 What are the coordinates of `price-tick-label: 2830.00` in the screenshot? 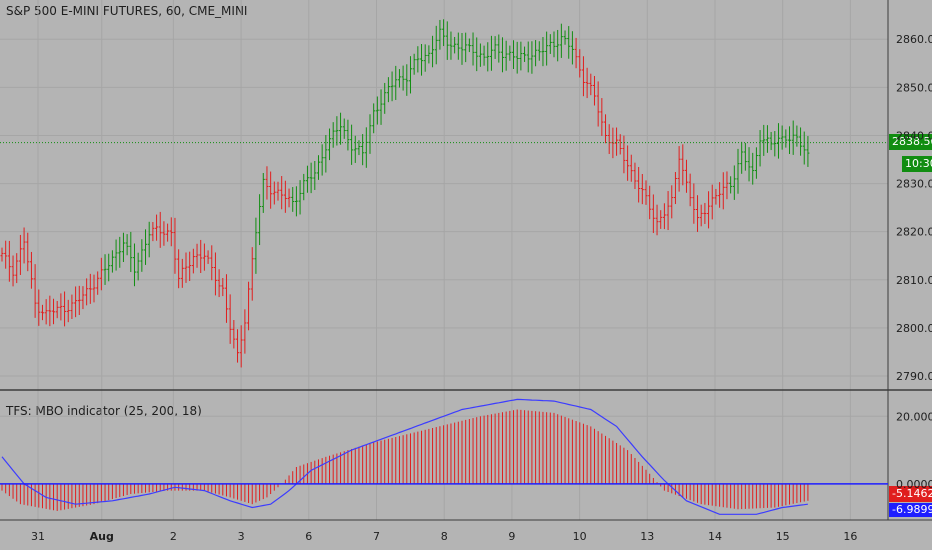 It's located at (914, 184).